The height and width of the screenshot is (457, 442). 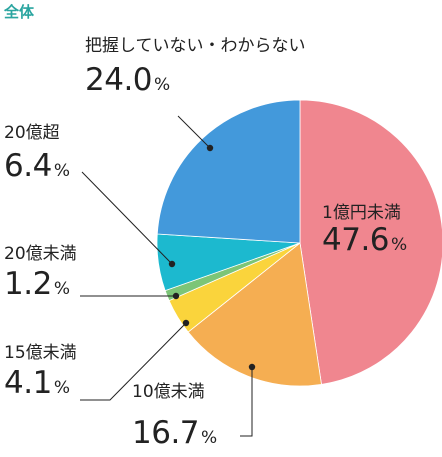 What do you see at coordinates (175, 433) in the screenshot?
I see `value-label-1to10: 16.7%` at bounding box center [175, 433].